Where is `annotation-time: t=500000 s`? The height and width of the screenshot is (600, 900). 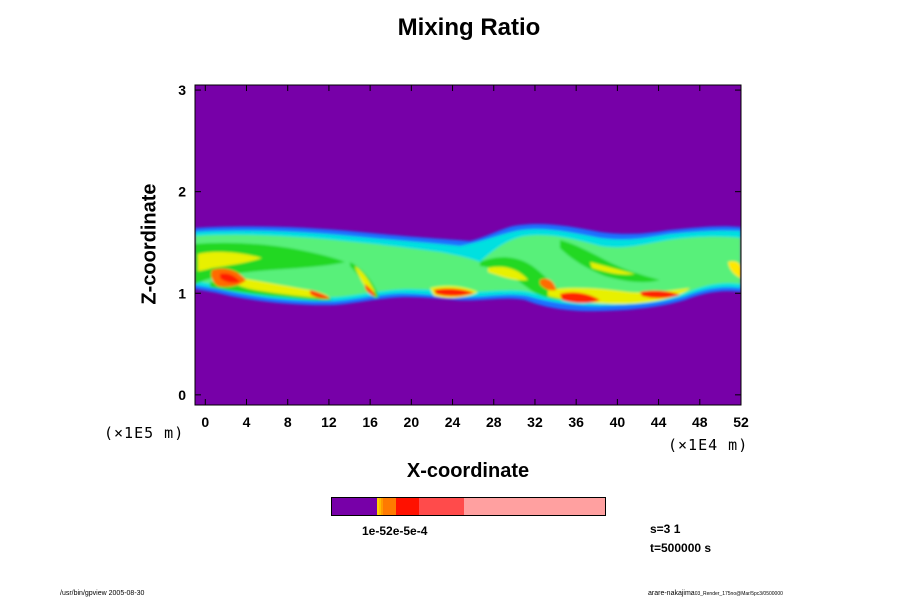
annotation-time: t=500000 s is located at coordinates (681, 548).